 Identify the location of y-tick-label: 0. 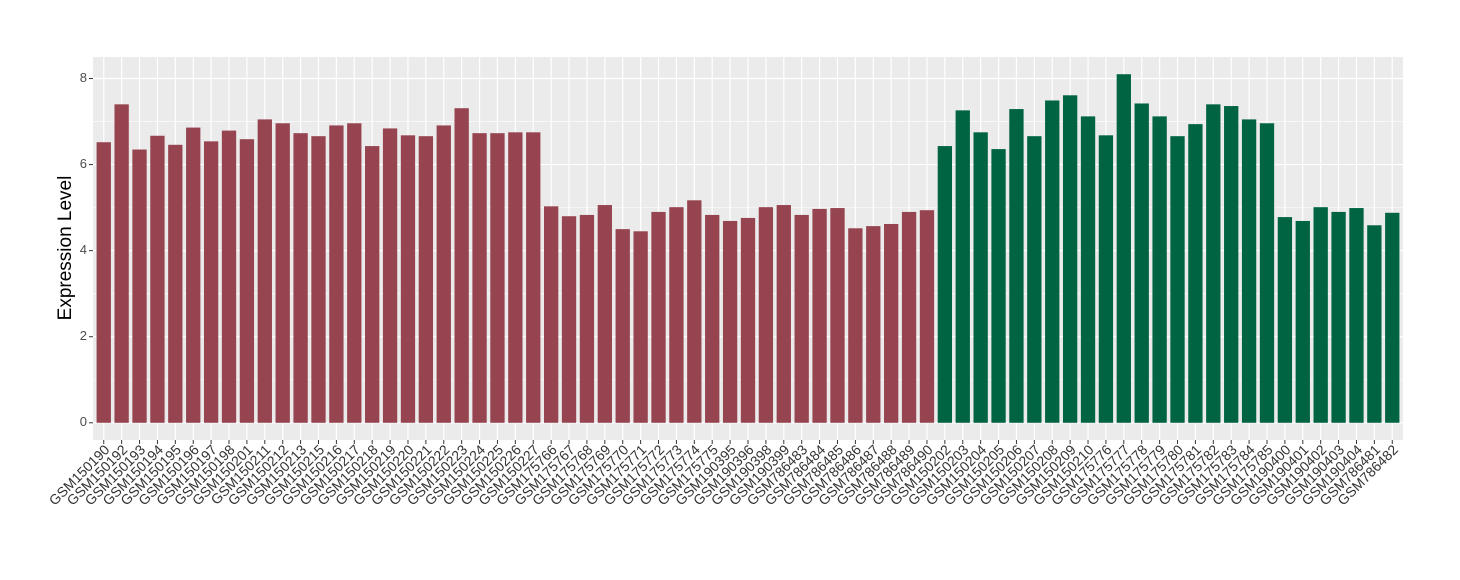
(83, 421).